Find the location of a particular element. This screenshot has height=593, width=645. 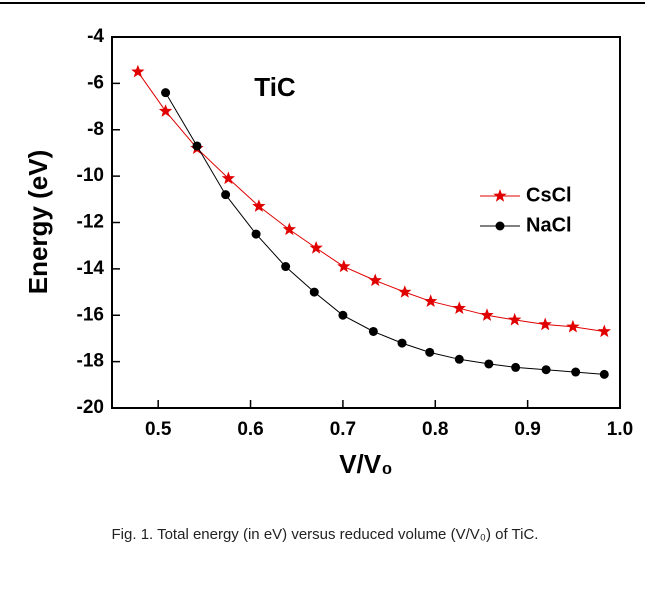

y-tick-label: -10 is located at coordinates (90, 175).